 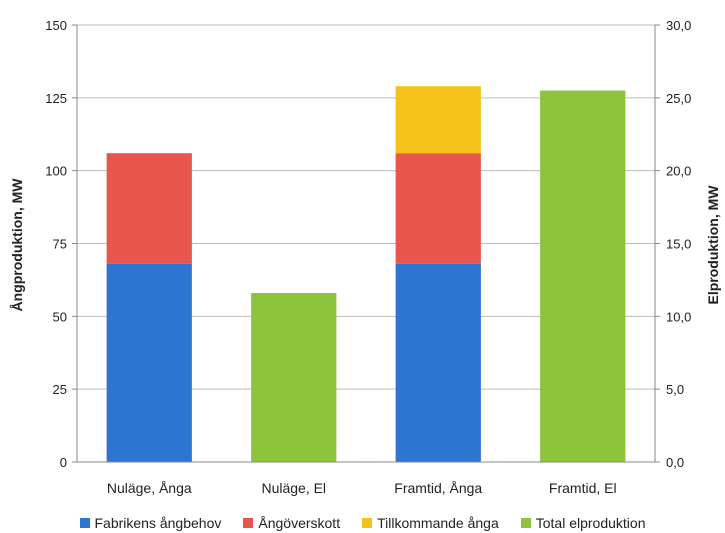 I want to click on legend-label: Total elproduktion, so click(x=590, y=523).